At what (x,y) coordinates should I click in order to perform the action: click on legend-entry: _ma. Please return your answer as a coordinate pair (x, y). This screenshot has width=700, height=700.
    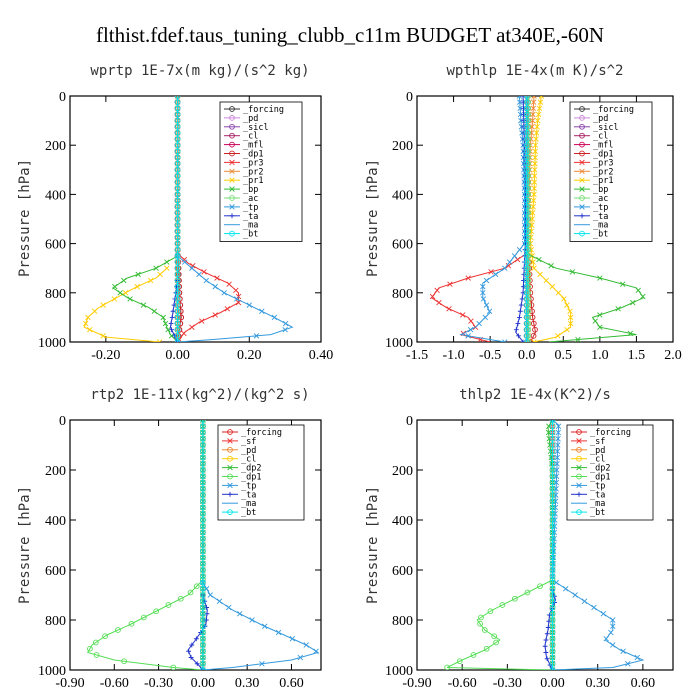
    Looking at the image, I should click on (239, 504).